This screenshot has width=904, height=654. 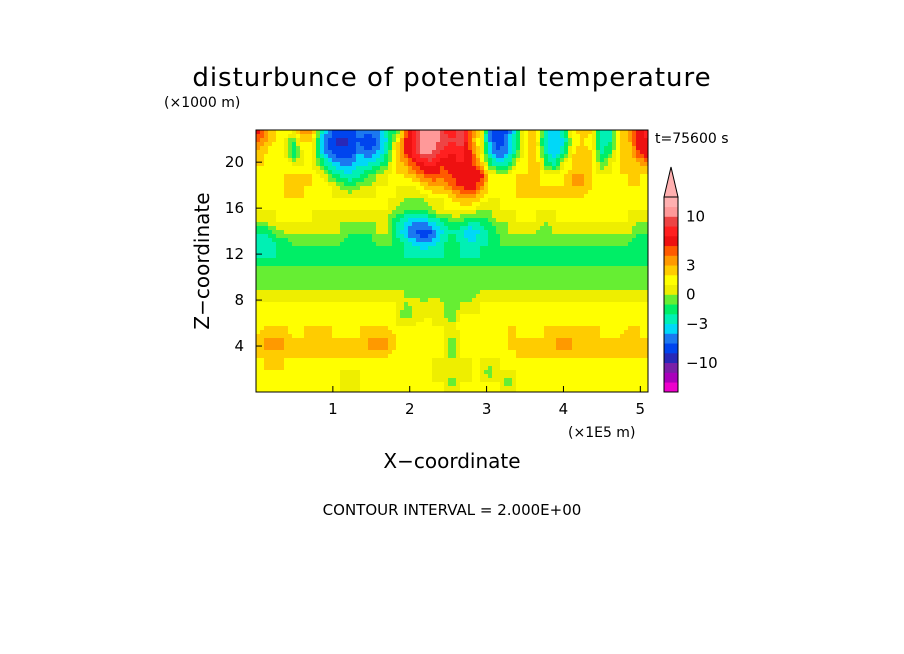 What do you see at coordinates (641, 409) in the screenshot?
I see `x-tick-label: 5` at bounding box center [641, 409].